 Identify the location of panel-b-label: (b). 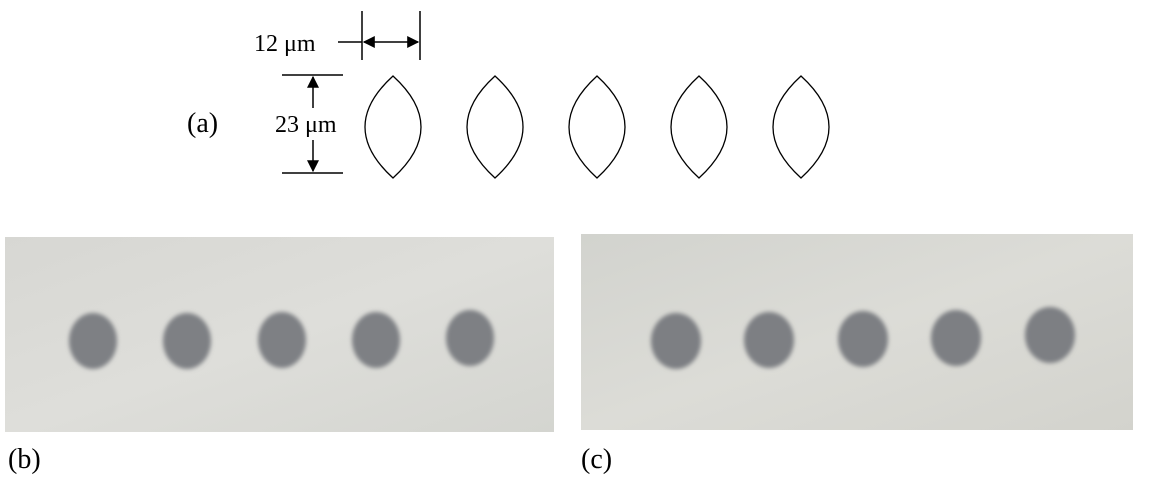
(24, 459).